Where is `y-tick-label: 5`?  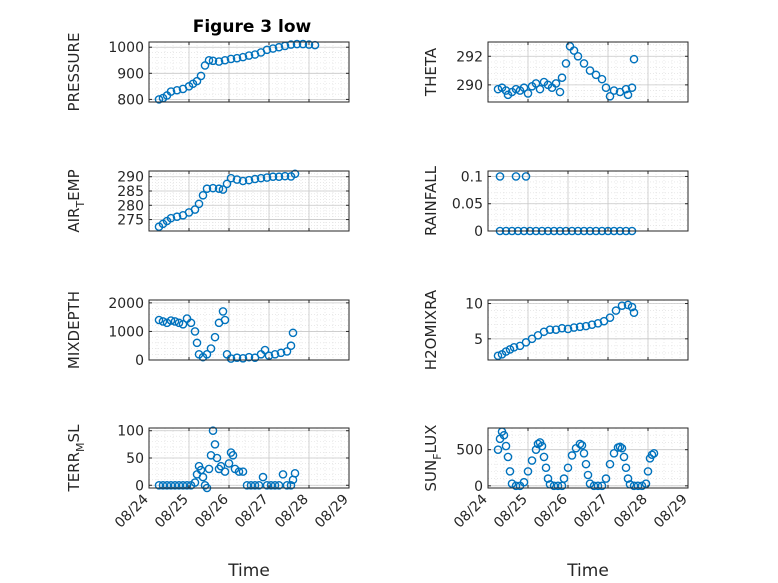 y-tick-label: 5 is located at coordinates (478, 340).